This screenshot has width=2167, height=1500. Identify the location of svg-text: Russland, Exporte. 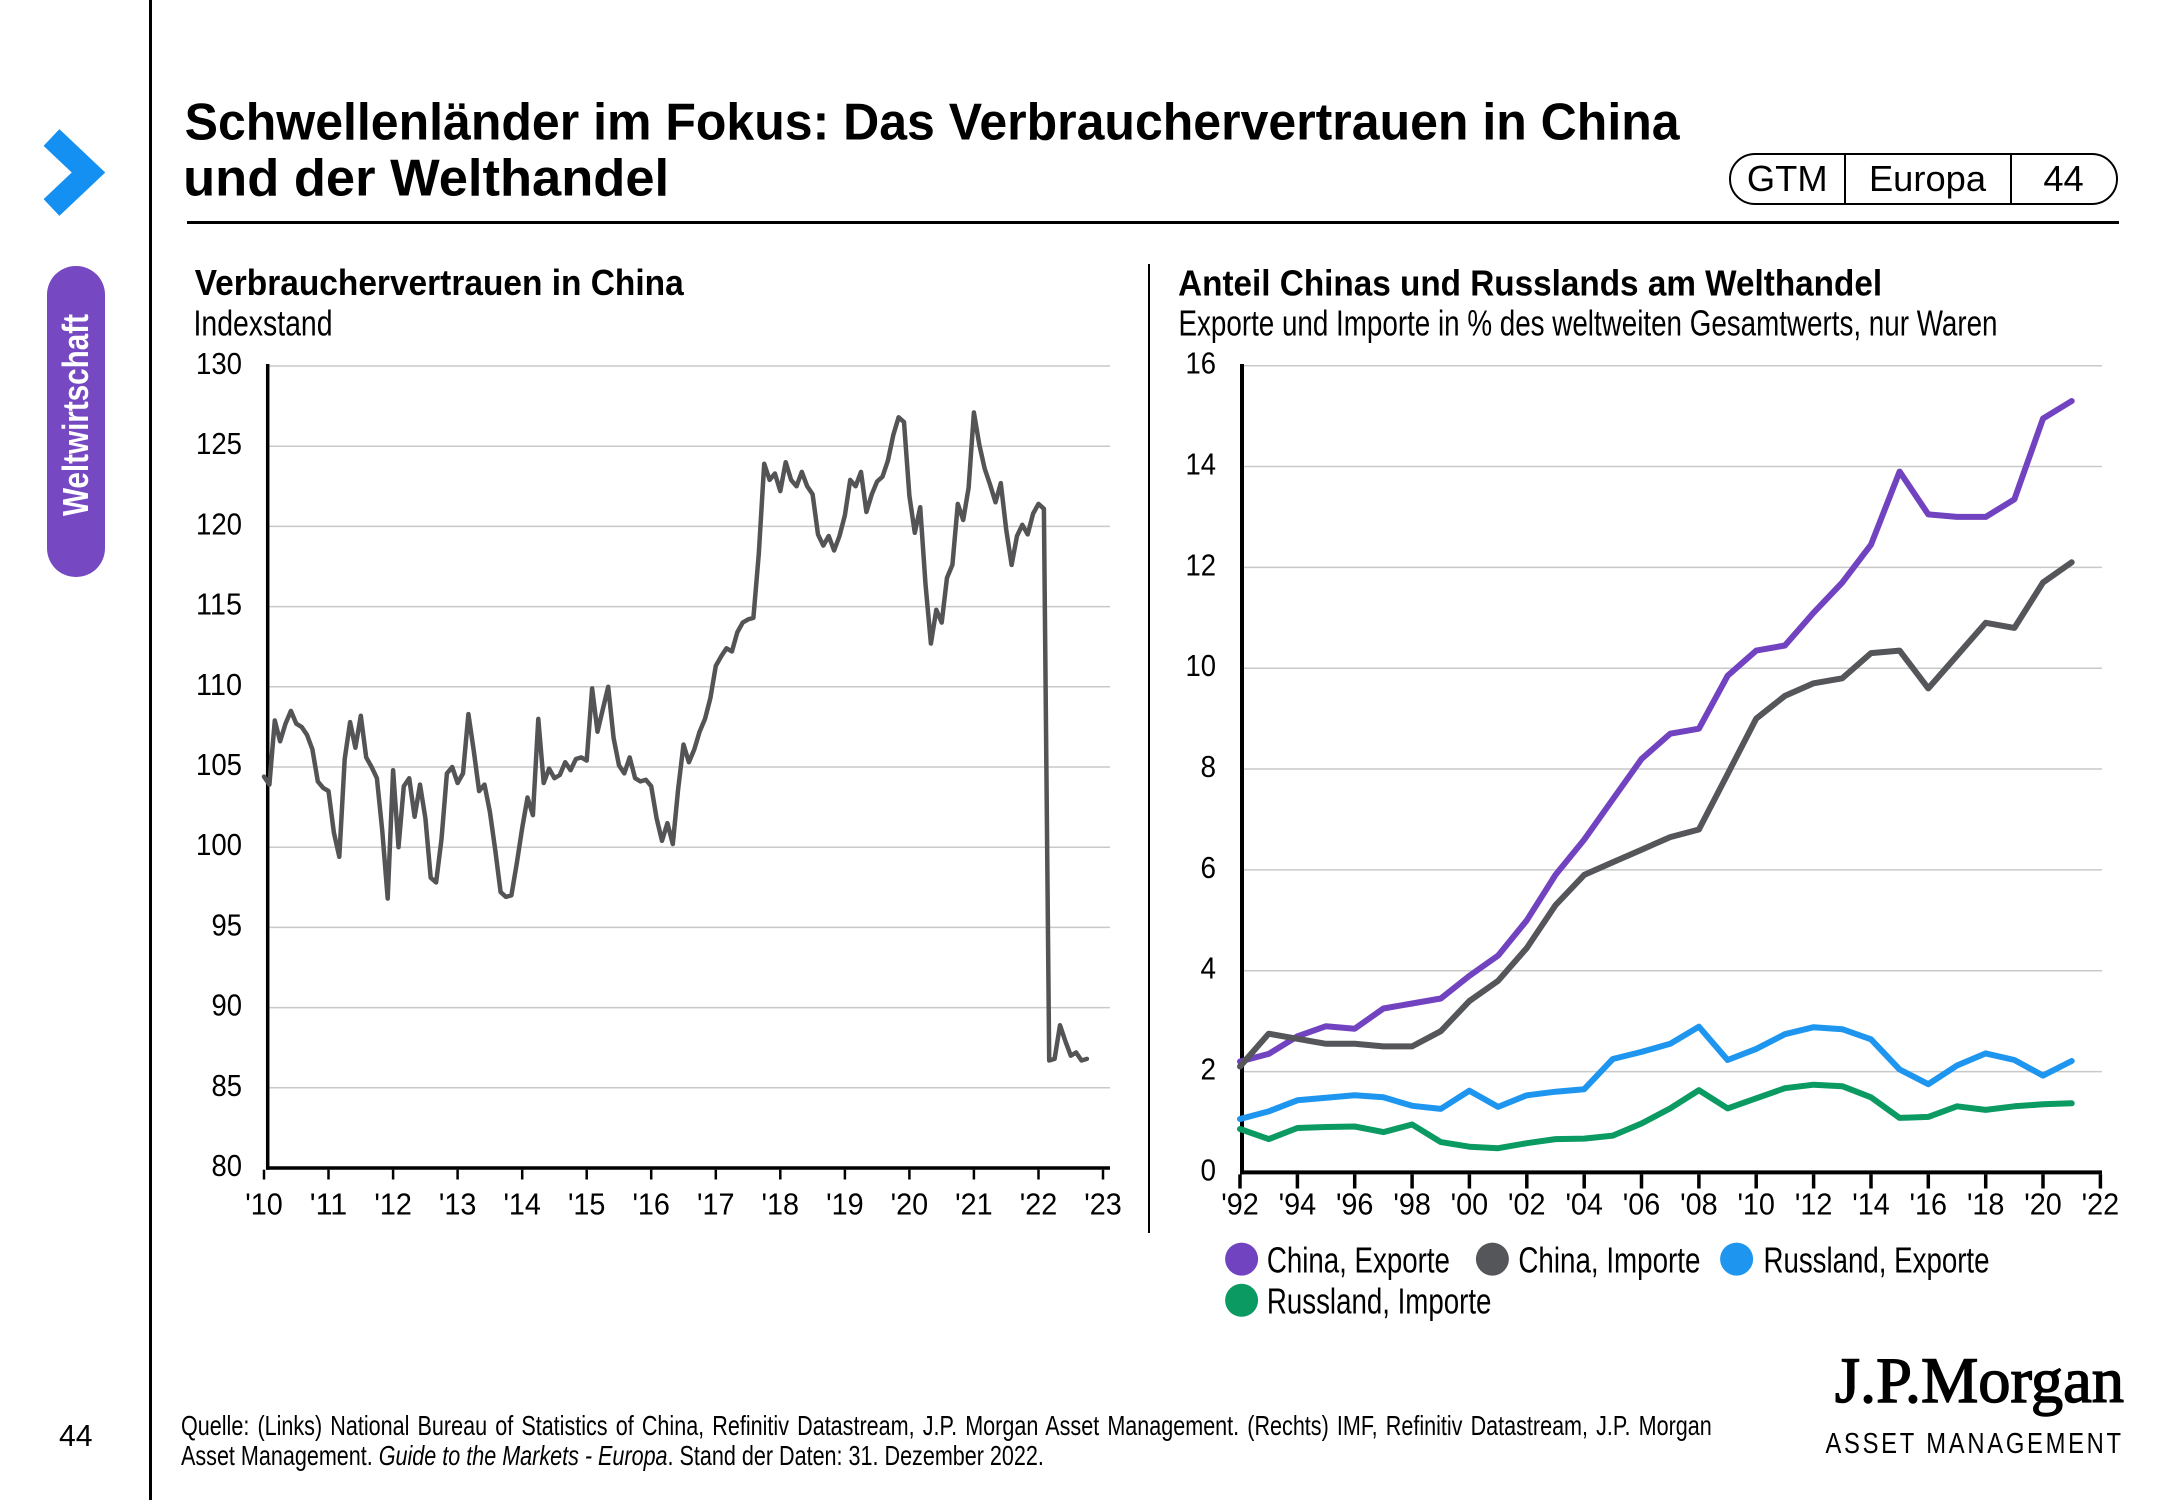
(1877, 1260).